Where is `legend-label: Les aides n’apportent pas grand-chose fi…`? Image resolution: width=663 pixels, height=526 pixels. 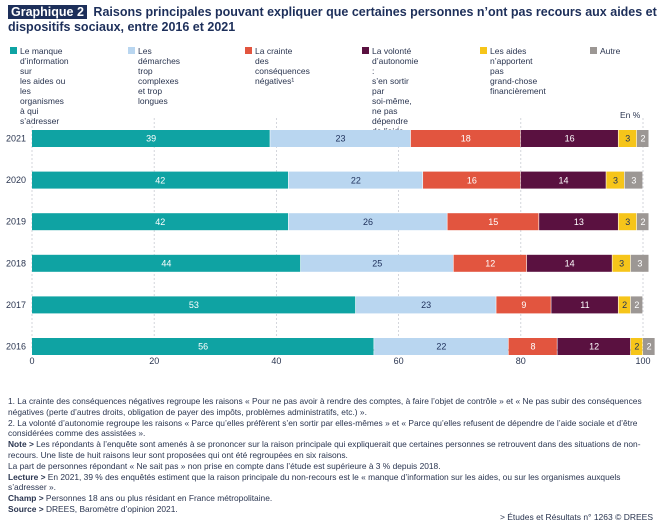
legend-label: Les aides n’apportent pas grand-chose fi… is located at coordinates (518, 71).